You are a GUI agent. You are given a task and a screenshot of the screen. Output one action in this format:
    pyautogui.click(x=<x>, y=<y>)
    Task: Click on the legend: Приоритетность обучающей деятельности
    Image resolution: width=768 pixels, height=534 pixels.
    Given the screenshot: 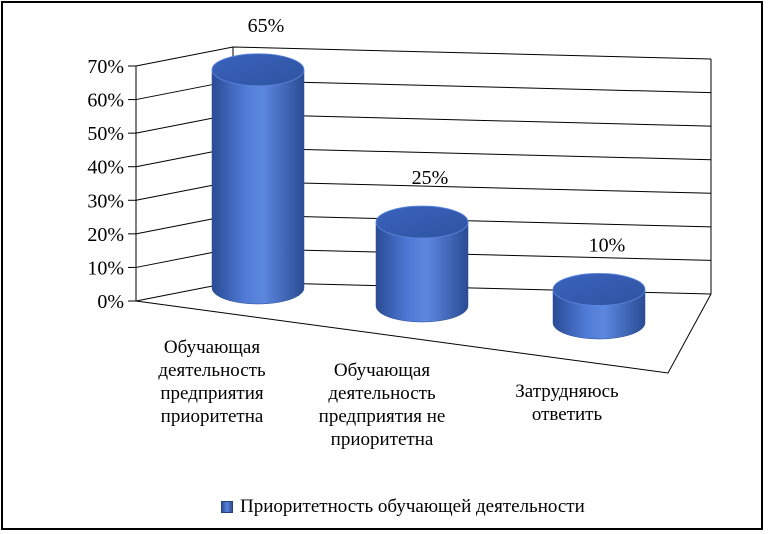 What is the action you would take?
    pyautogui.click(x=403, y=507)
    